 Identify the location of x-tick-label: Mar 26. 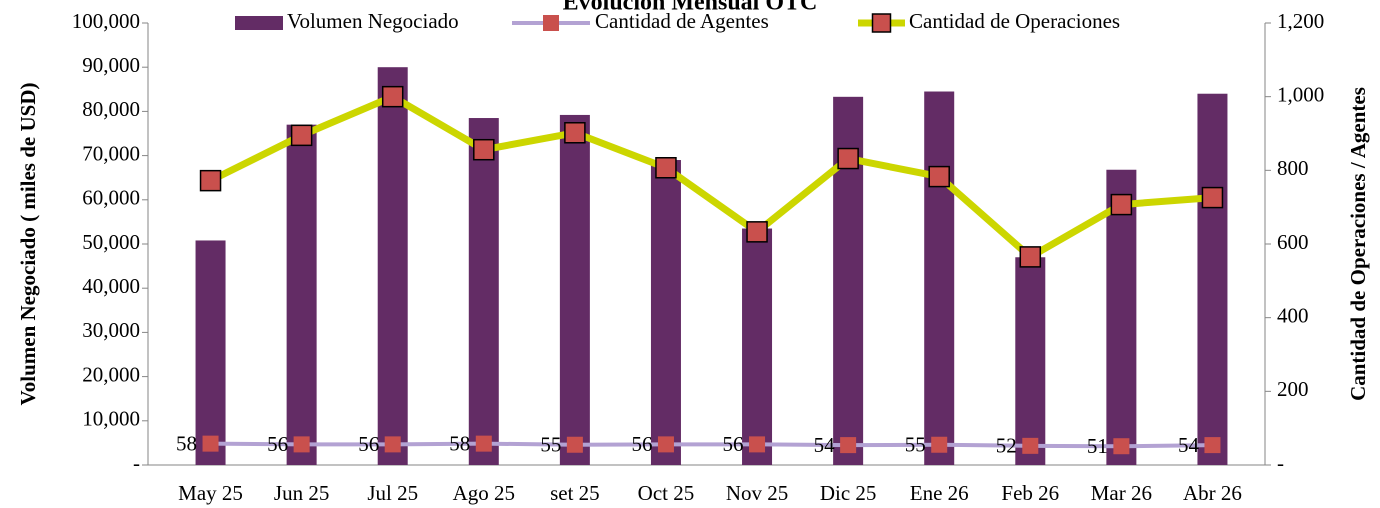
(1121, 493).